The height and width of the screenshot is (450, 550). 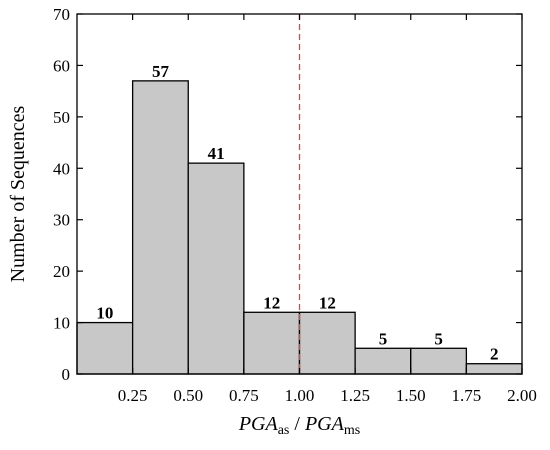 What do you see at coordinates (216, 153) in the screenshot?
I see `bar-value-label: 41` at bounding box center [216, 153].